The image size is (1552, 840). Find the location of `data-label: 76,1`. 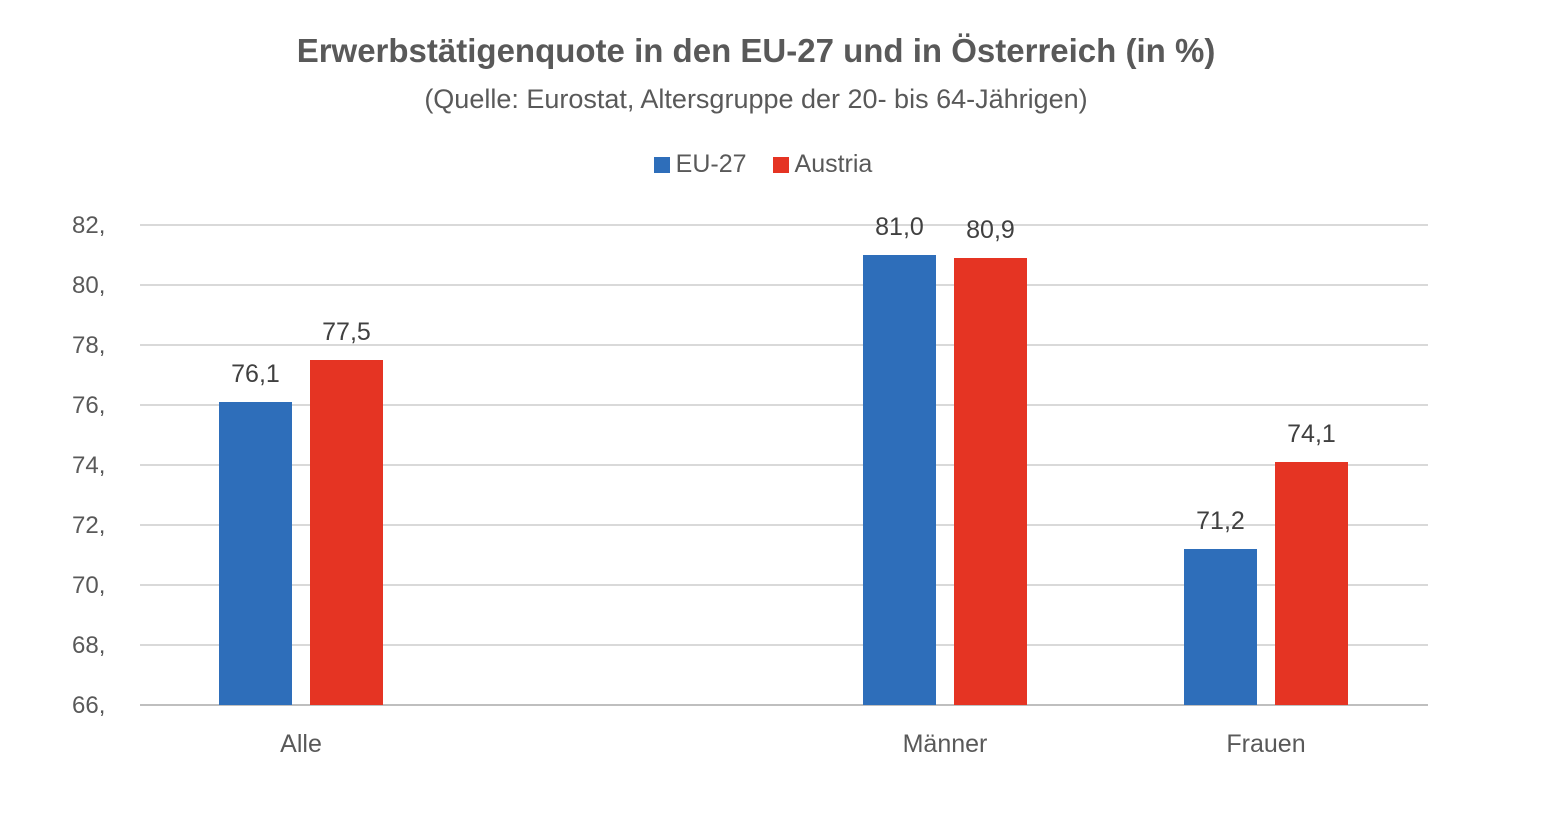

data-label: 76,1 is located at coordinates (255, 374).